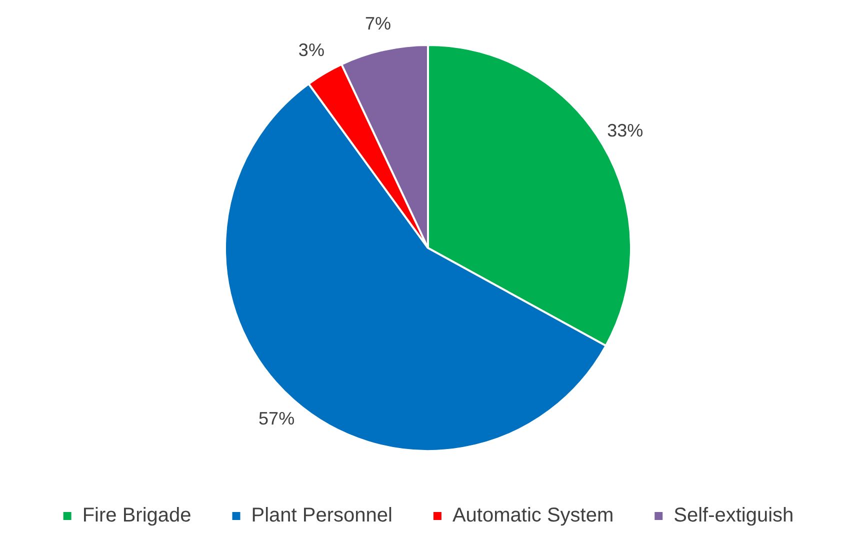  Describe the element at coordinates (378, 23) in the screenshot. I see `data-label: 7%` at that location.